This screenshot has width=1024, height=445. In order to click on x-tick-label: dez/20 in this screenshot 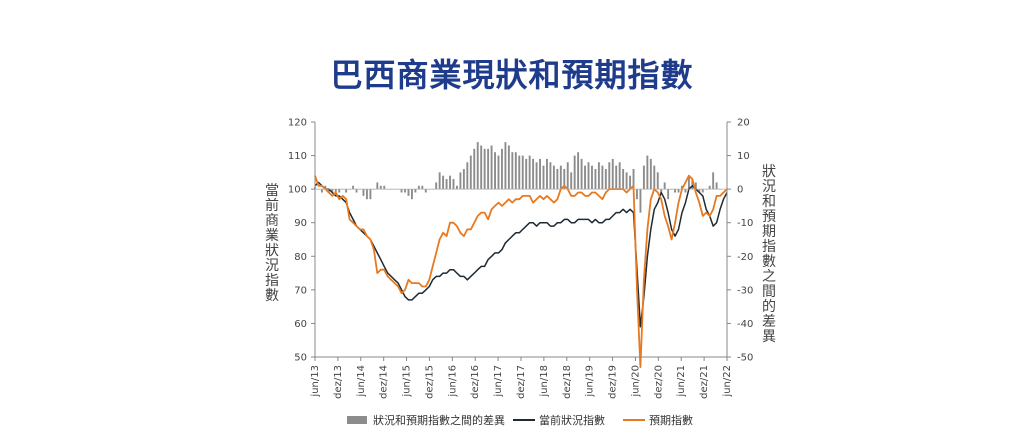, I will do `click(658, 382)`.